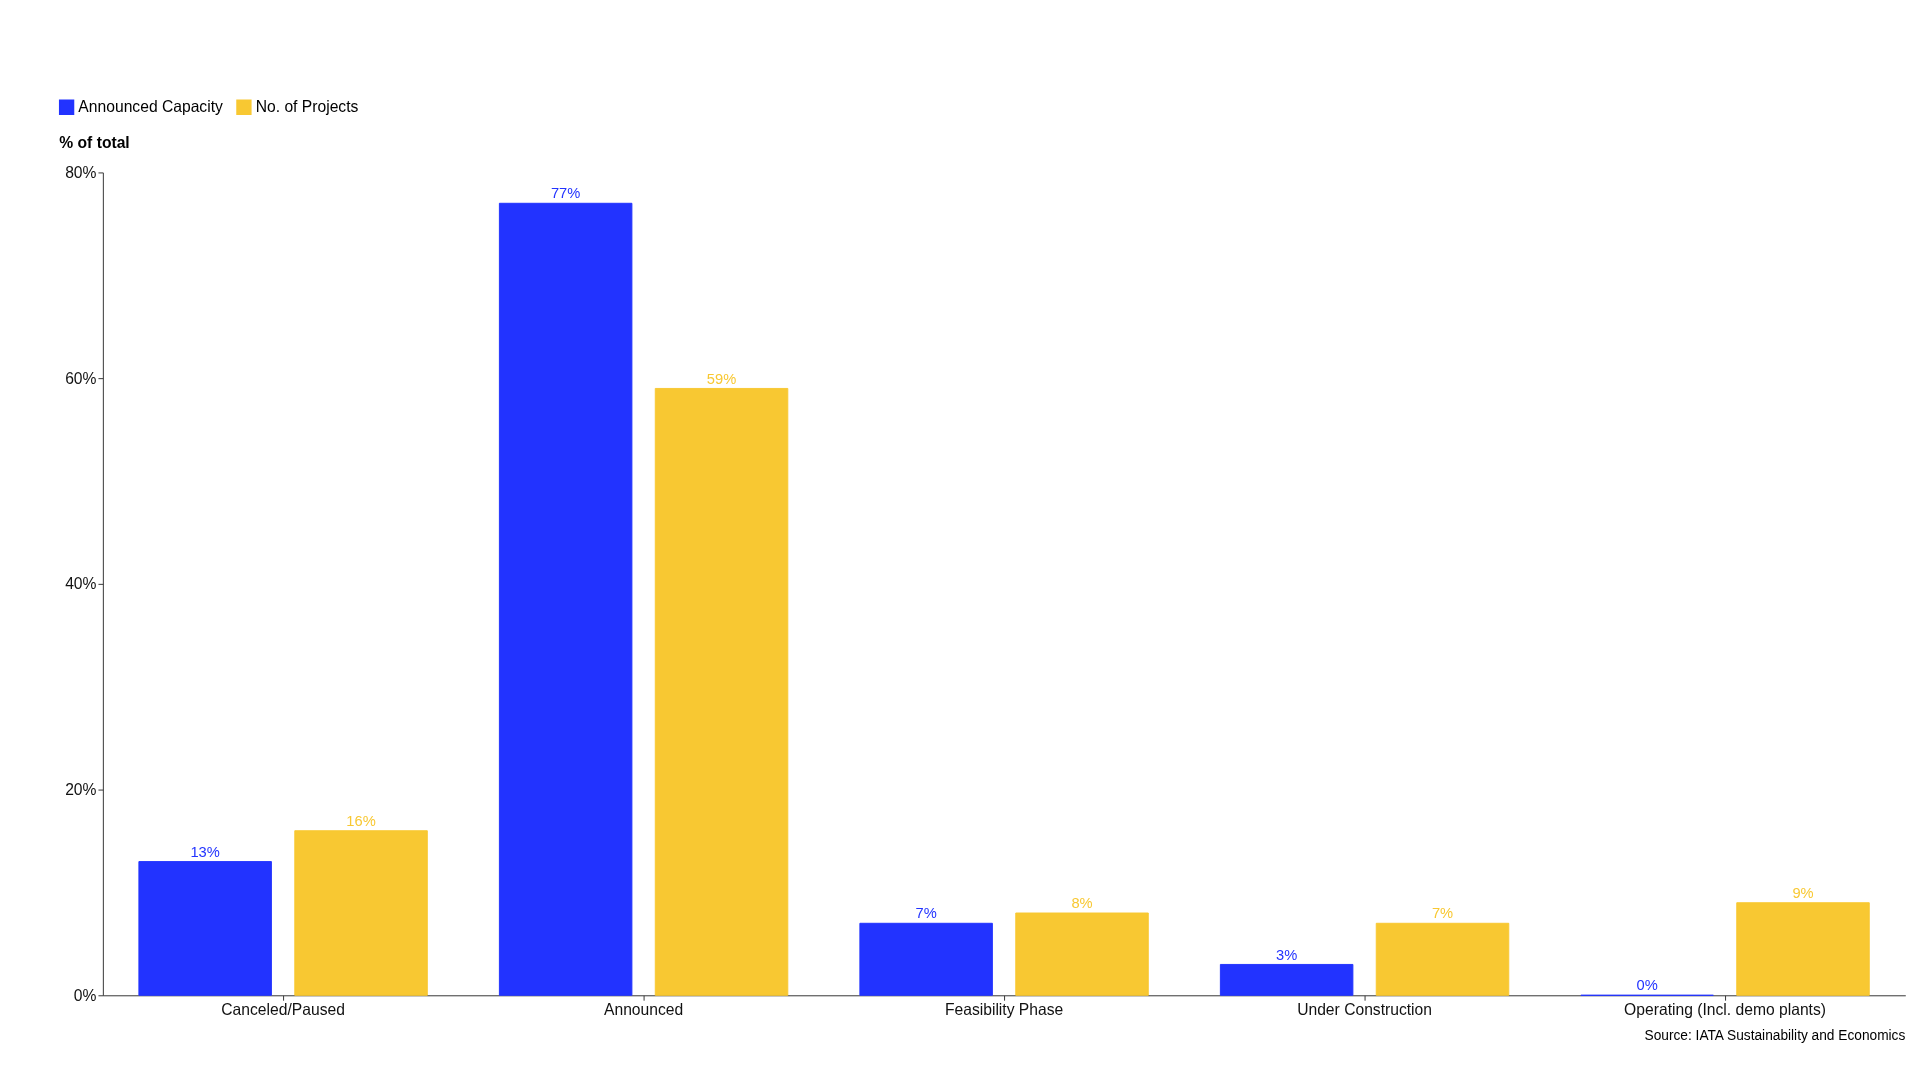 The image size is (1920, 1080). I want to click on data-label: 59%, so click(721, 378).